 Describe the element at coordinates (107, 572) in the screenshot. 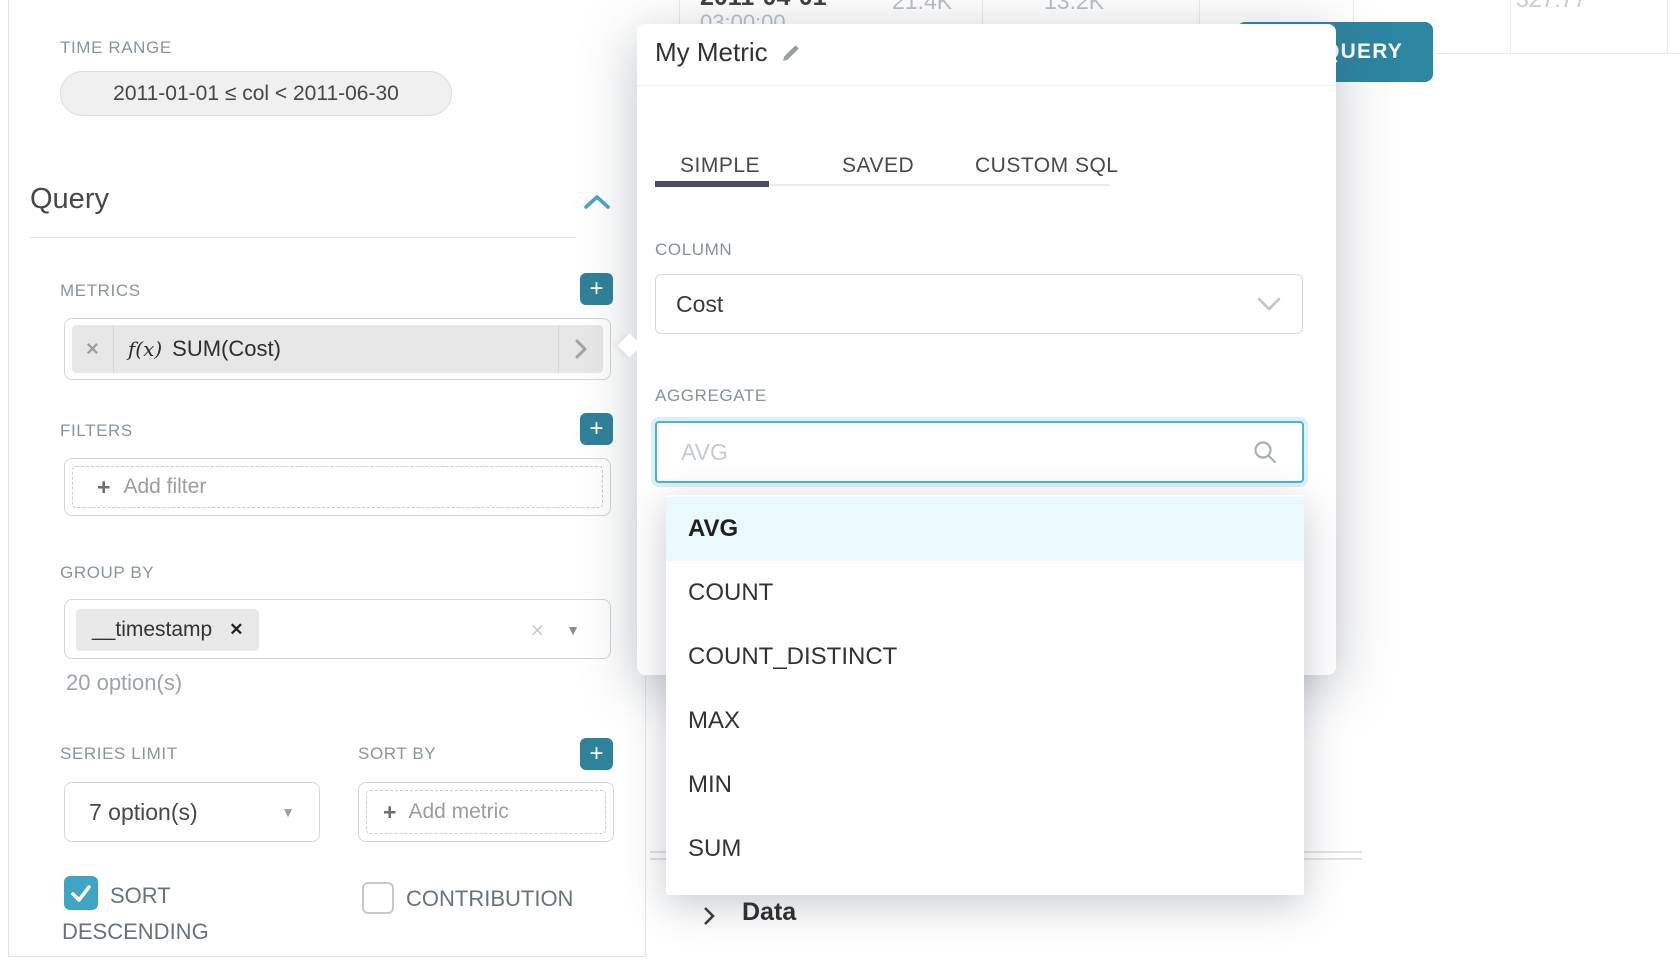

I see `group-by-label: GROUP BY` at that location.